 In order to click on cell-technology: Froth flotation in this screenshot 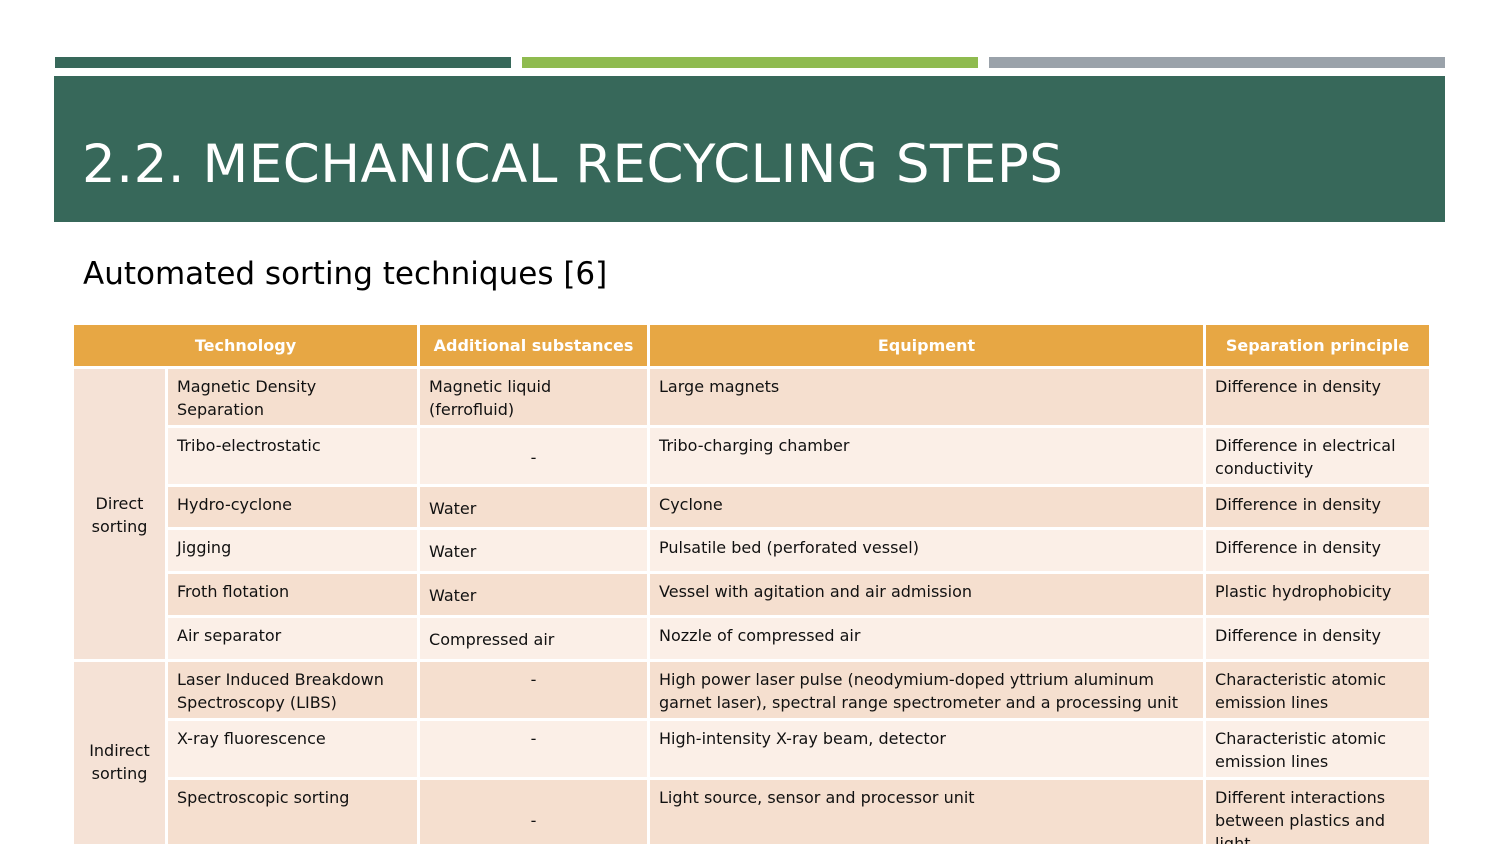, I will do `click(292, 594)`.